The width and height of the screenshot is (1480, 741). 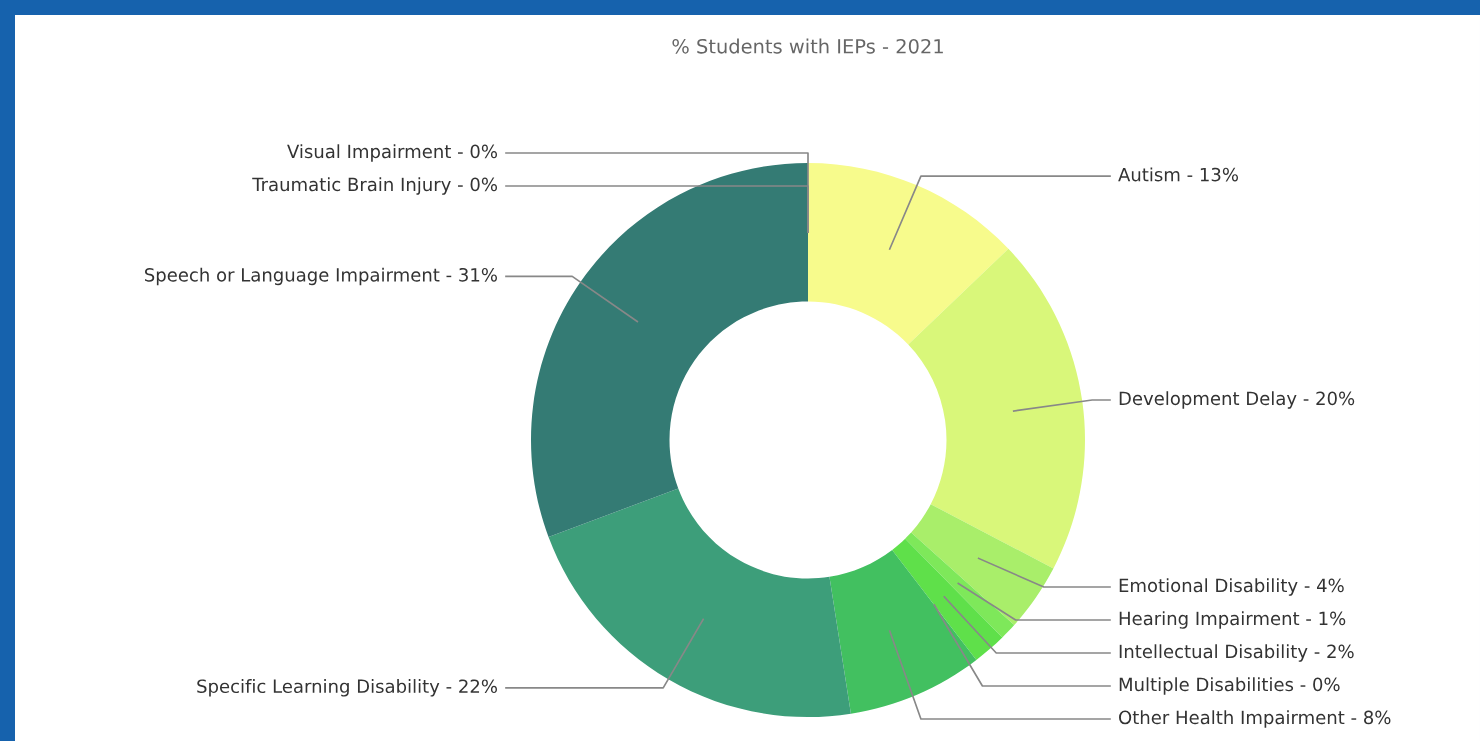 I want to click on slice-label: Autism - 13%, so click(x=1178, y=174).